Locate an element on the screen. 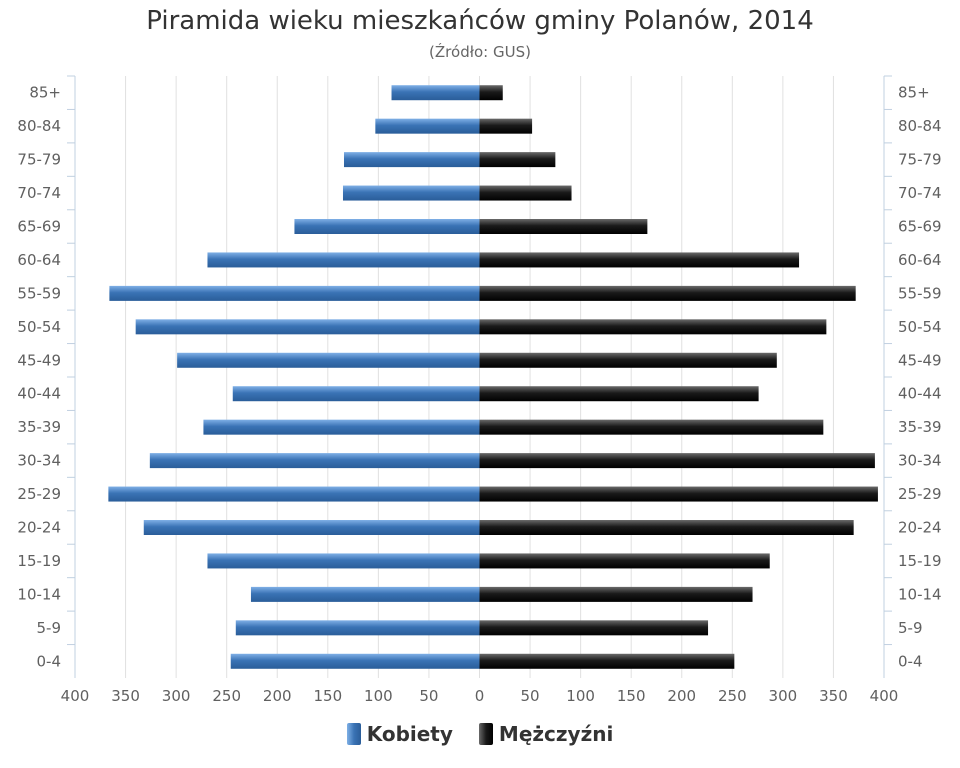 The height and width of the screenshot is (768, 960). y-category-label-right: 65-69 is located at coordinates (920, 227).